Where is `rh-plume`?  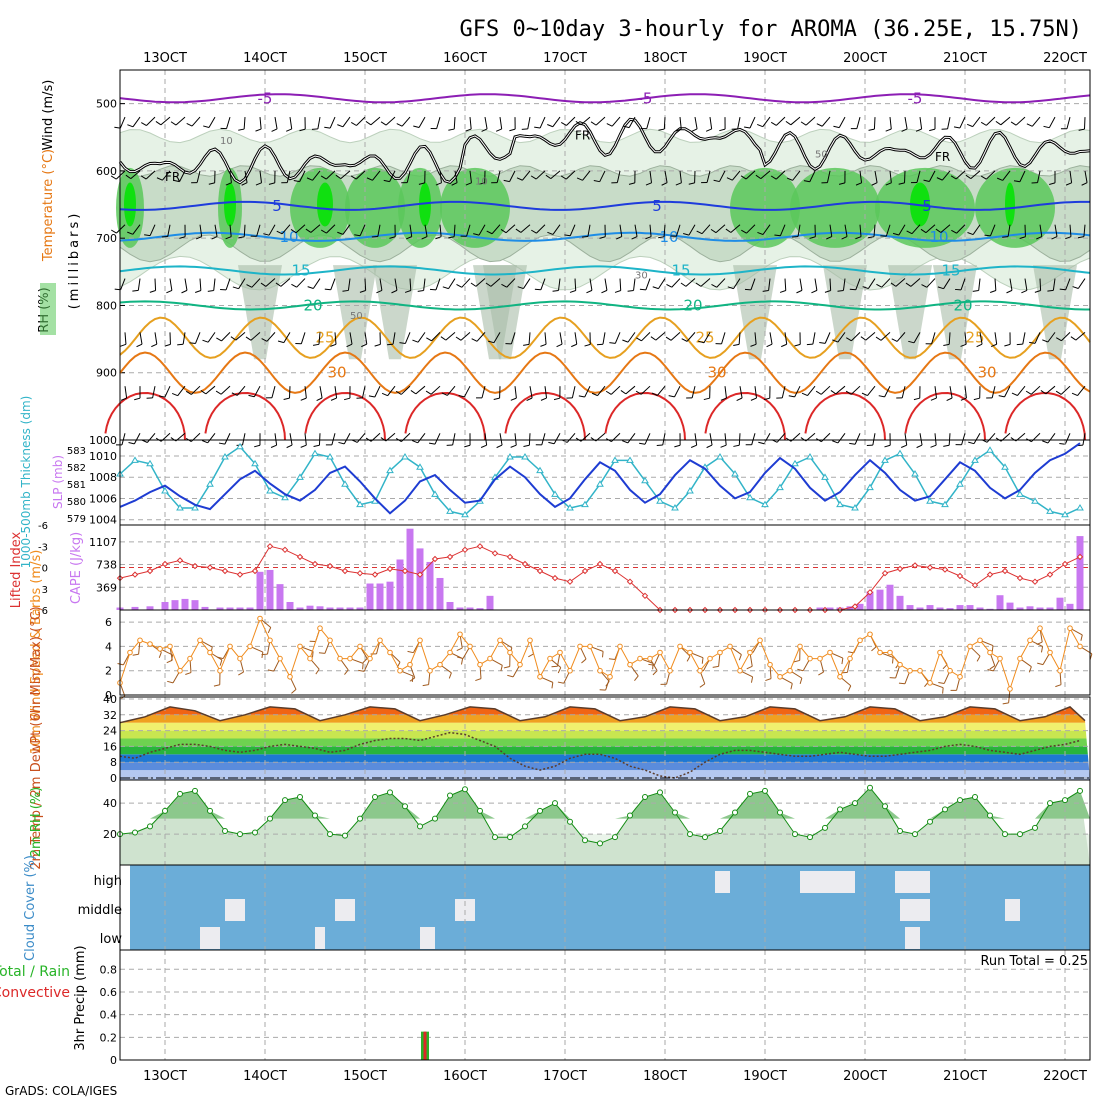 rh-plume is located at coordinates (910, 312).